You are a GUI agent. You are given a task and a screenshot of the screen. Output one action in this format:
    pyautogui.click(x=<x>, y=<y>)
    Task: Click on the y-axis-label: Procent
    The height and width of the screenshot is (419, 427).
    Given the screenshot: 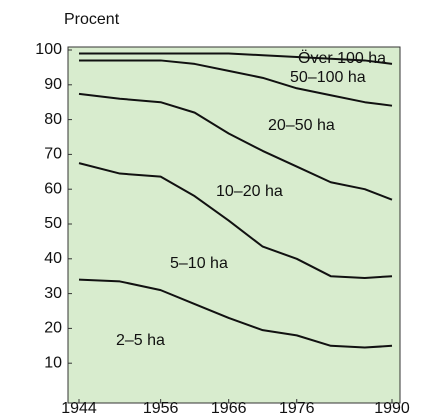 What is the action you would take?
    pyautogui.click(x=92, y=19)
    